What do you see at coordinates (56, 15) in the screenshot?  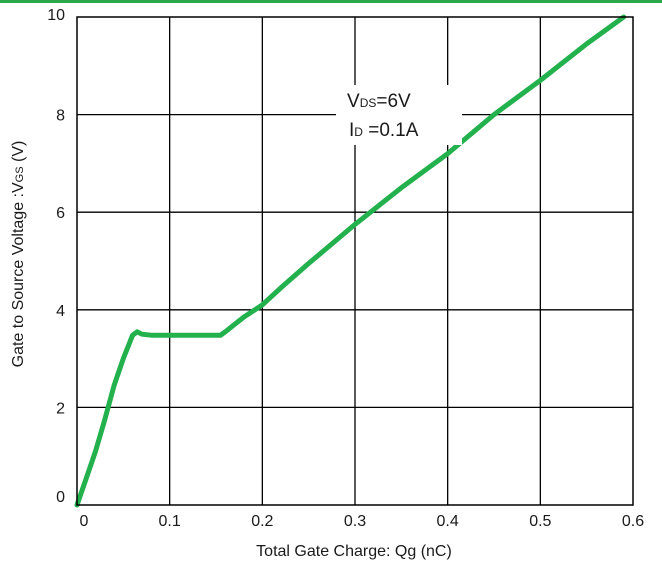 I see `y-tick-label: 10` at bounding box center [56, 15].